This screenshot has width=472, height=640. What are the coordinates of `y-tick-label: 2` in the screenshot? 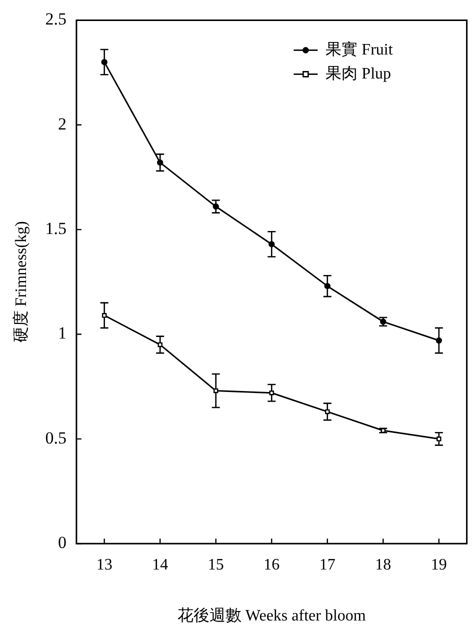 It's located at (62, 124).